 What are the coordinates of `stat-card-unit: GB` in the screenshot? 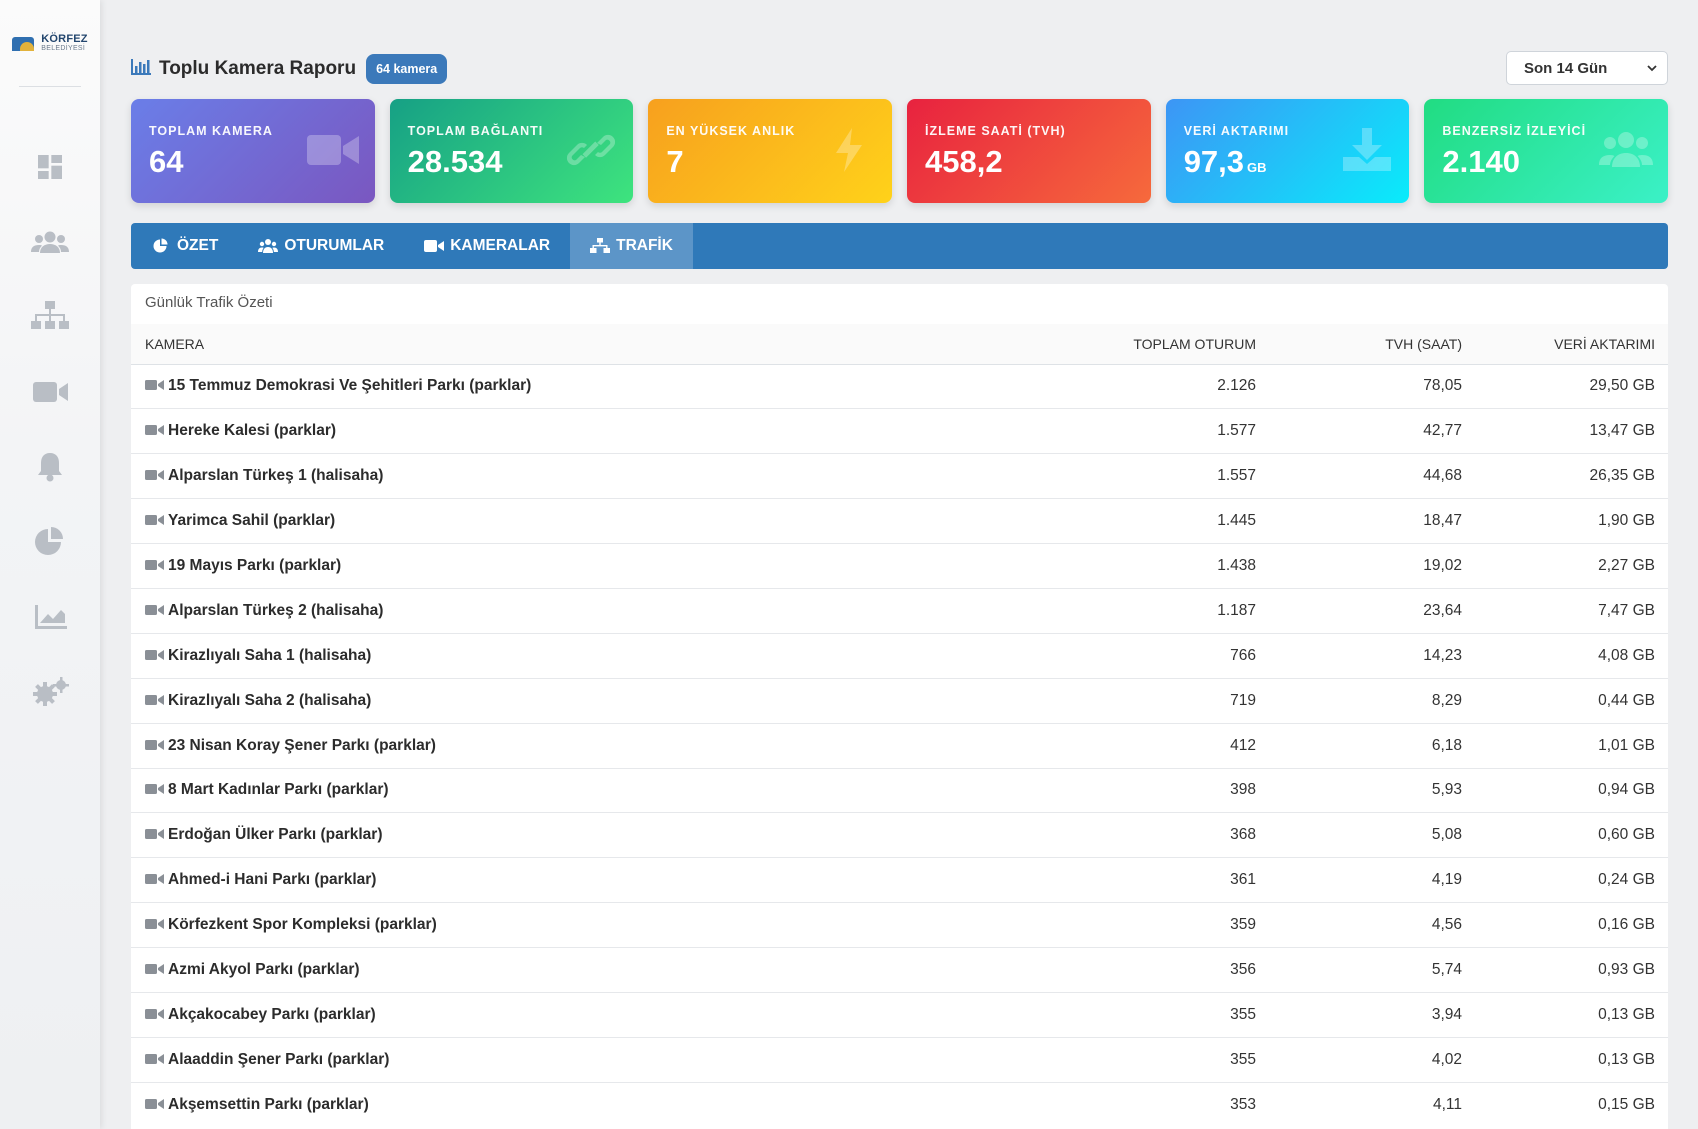 It's located at (1257, 167).